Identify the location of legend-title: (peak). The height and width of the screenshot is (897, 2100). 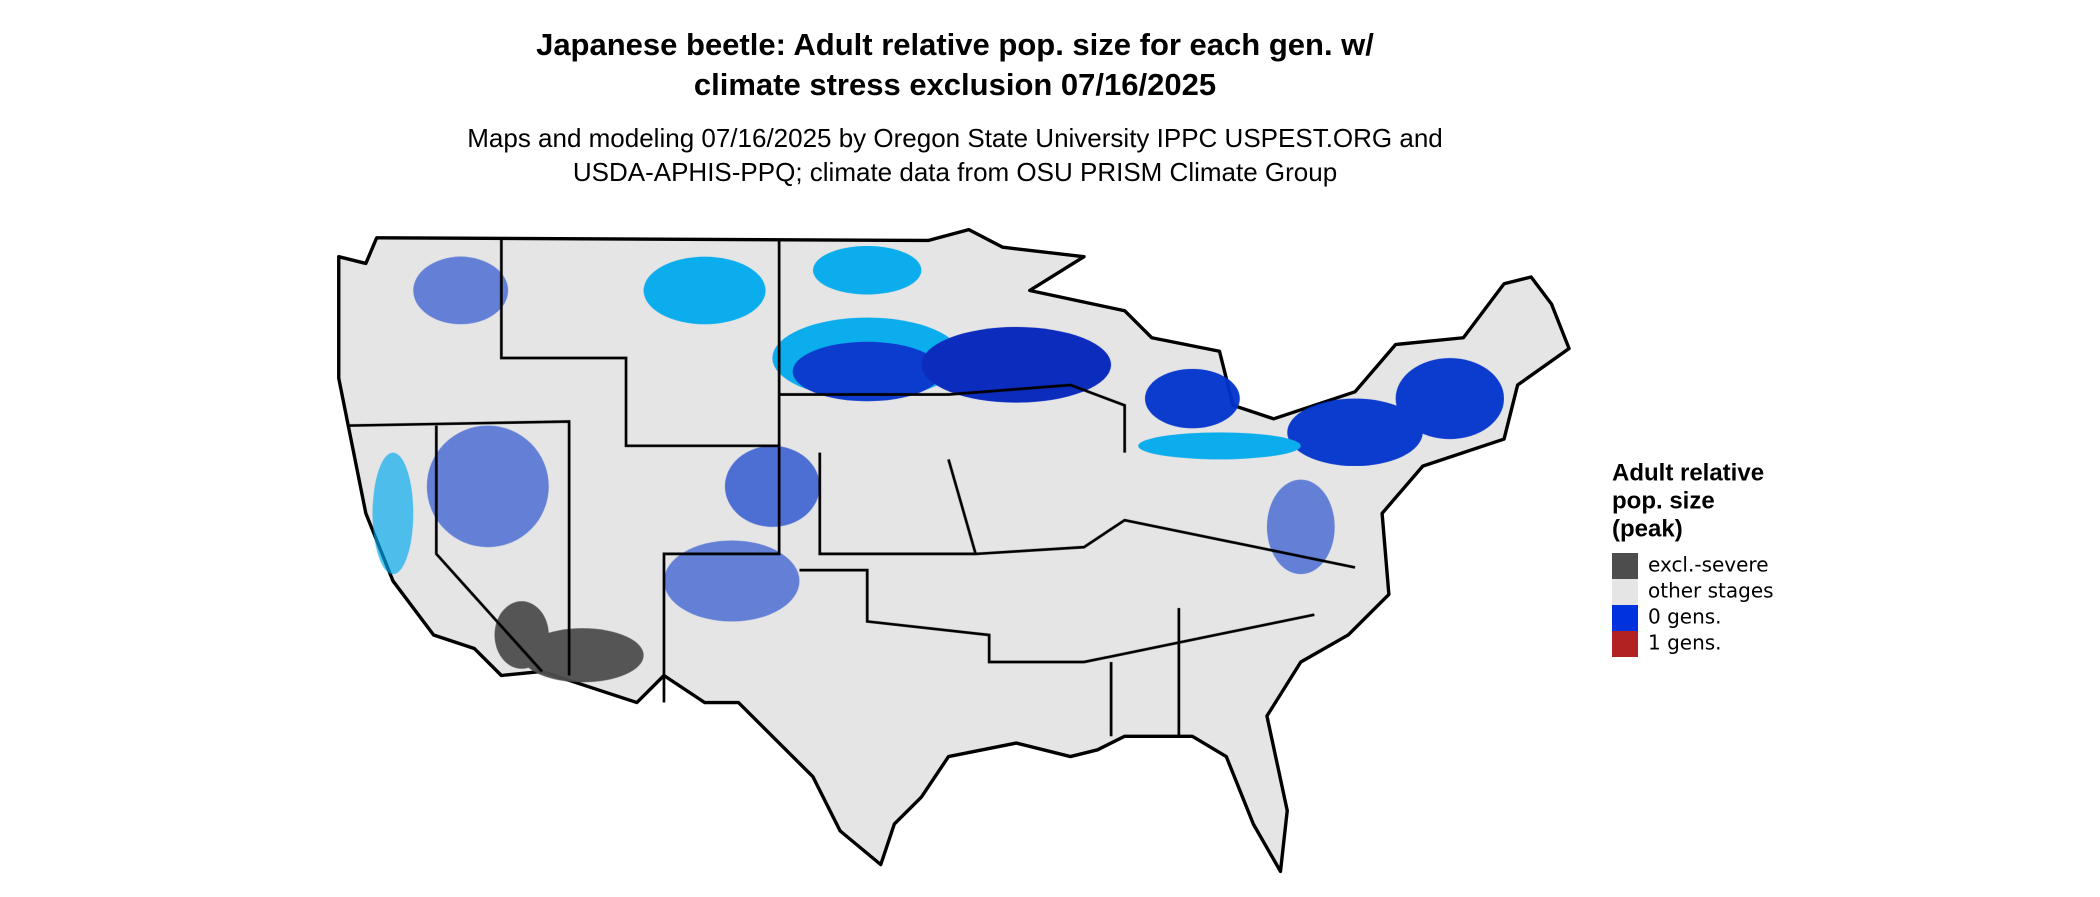
(1647, 528).